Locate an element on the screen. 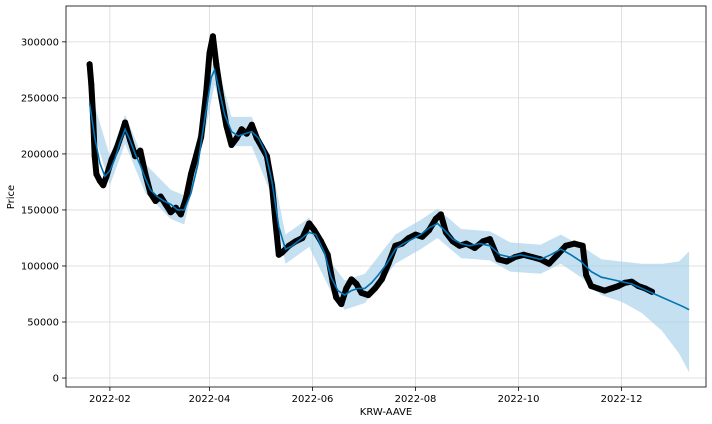 This screenshot has height=424, width=712. x-tick-label: 2022-08 is located at coordinates (416, 399).